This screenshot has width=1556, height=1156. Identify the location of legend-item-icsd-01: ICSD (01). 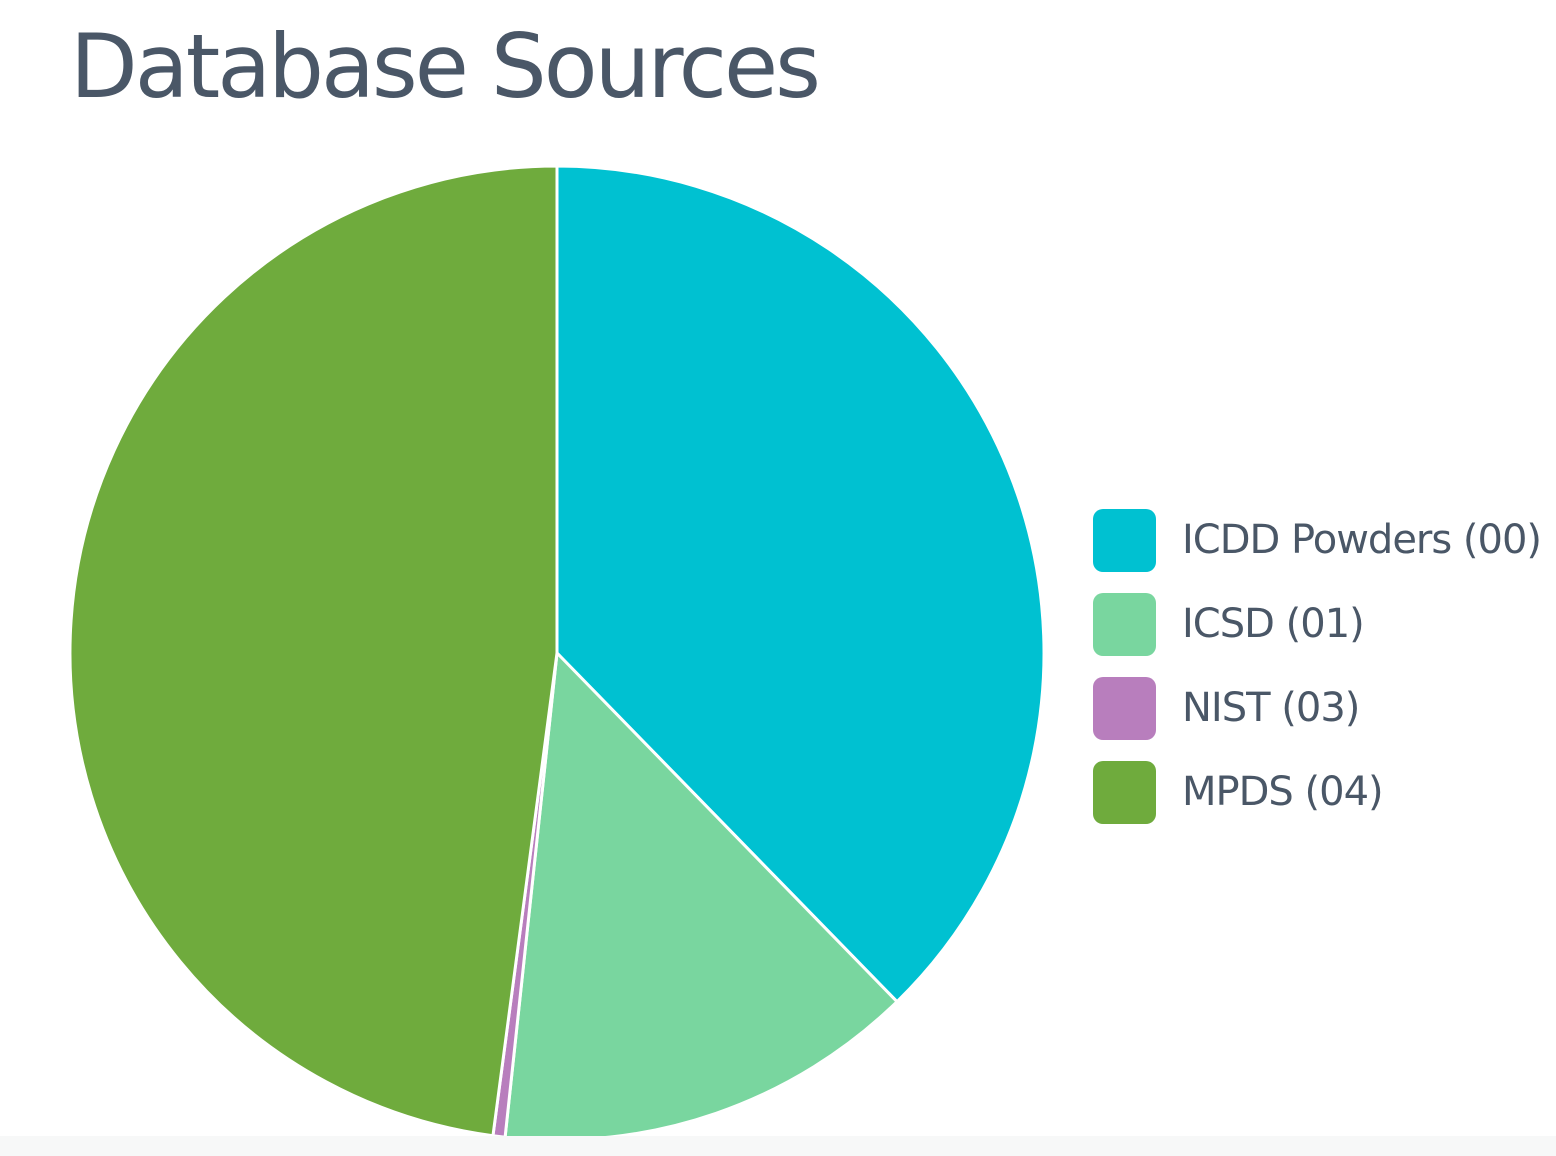
(1317, 624).